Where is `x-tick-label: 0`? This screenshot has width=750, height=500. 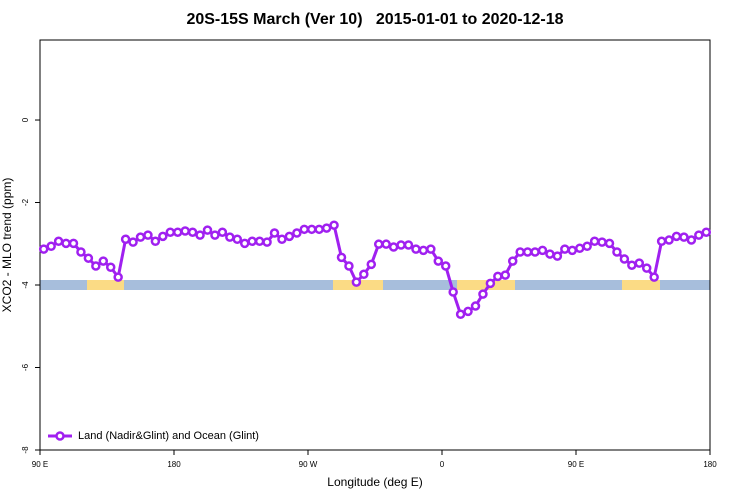 x-tick-label: 0 is located at coordinates (442, 464).